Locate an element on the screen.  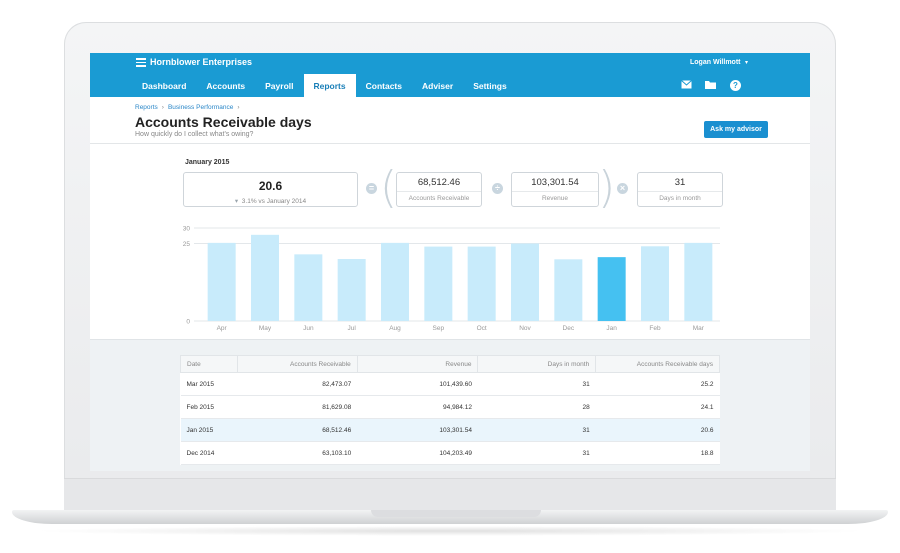
table-row: Dec 2014 63,103.10 104,203.49 31 18.8 is located at coordinates (450, 453).